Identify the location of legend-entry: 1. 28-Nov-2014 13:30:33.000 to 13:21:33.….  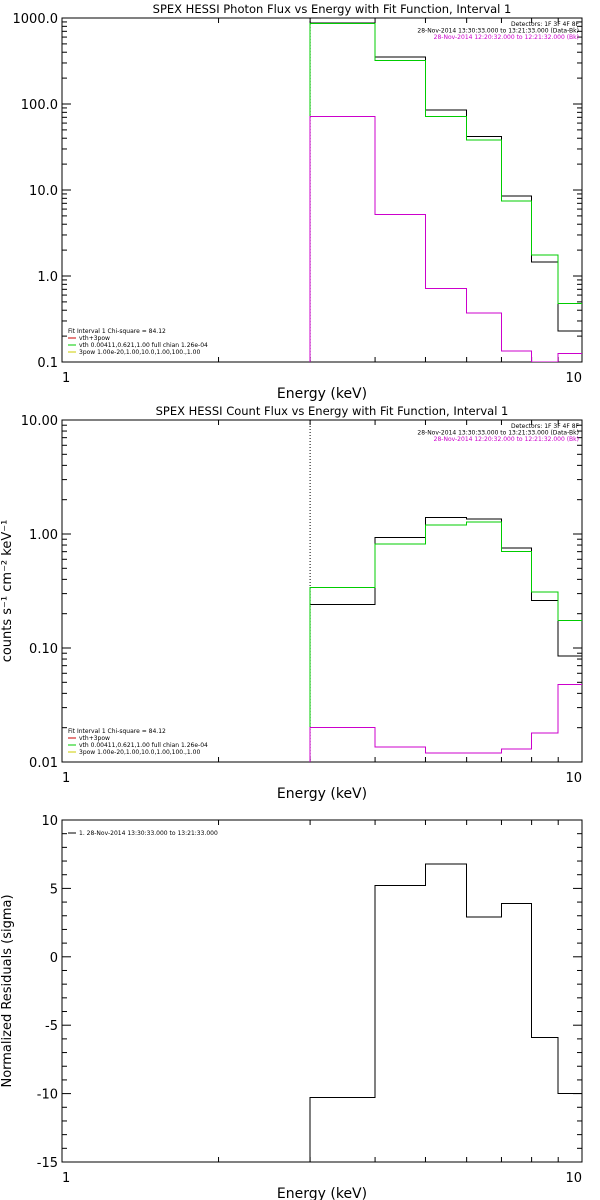
(148, 833).